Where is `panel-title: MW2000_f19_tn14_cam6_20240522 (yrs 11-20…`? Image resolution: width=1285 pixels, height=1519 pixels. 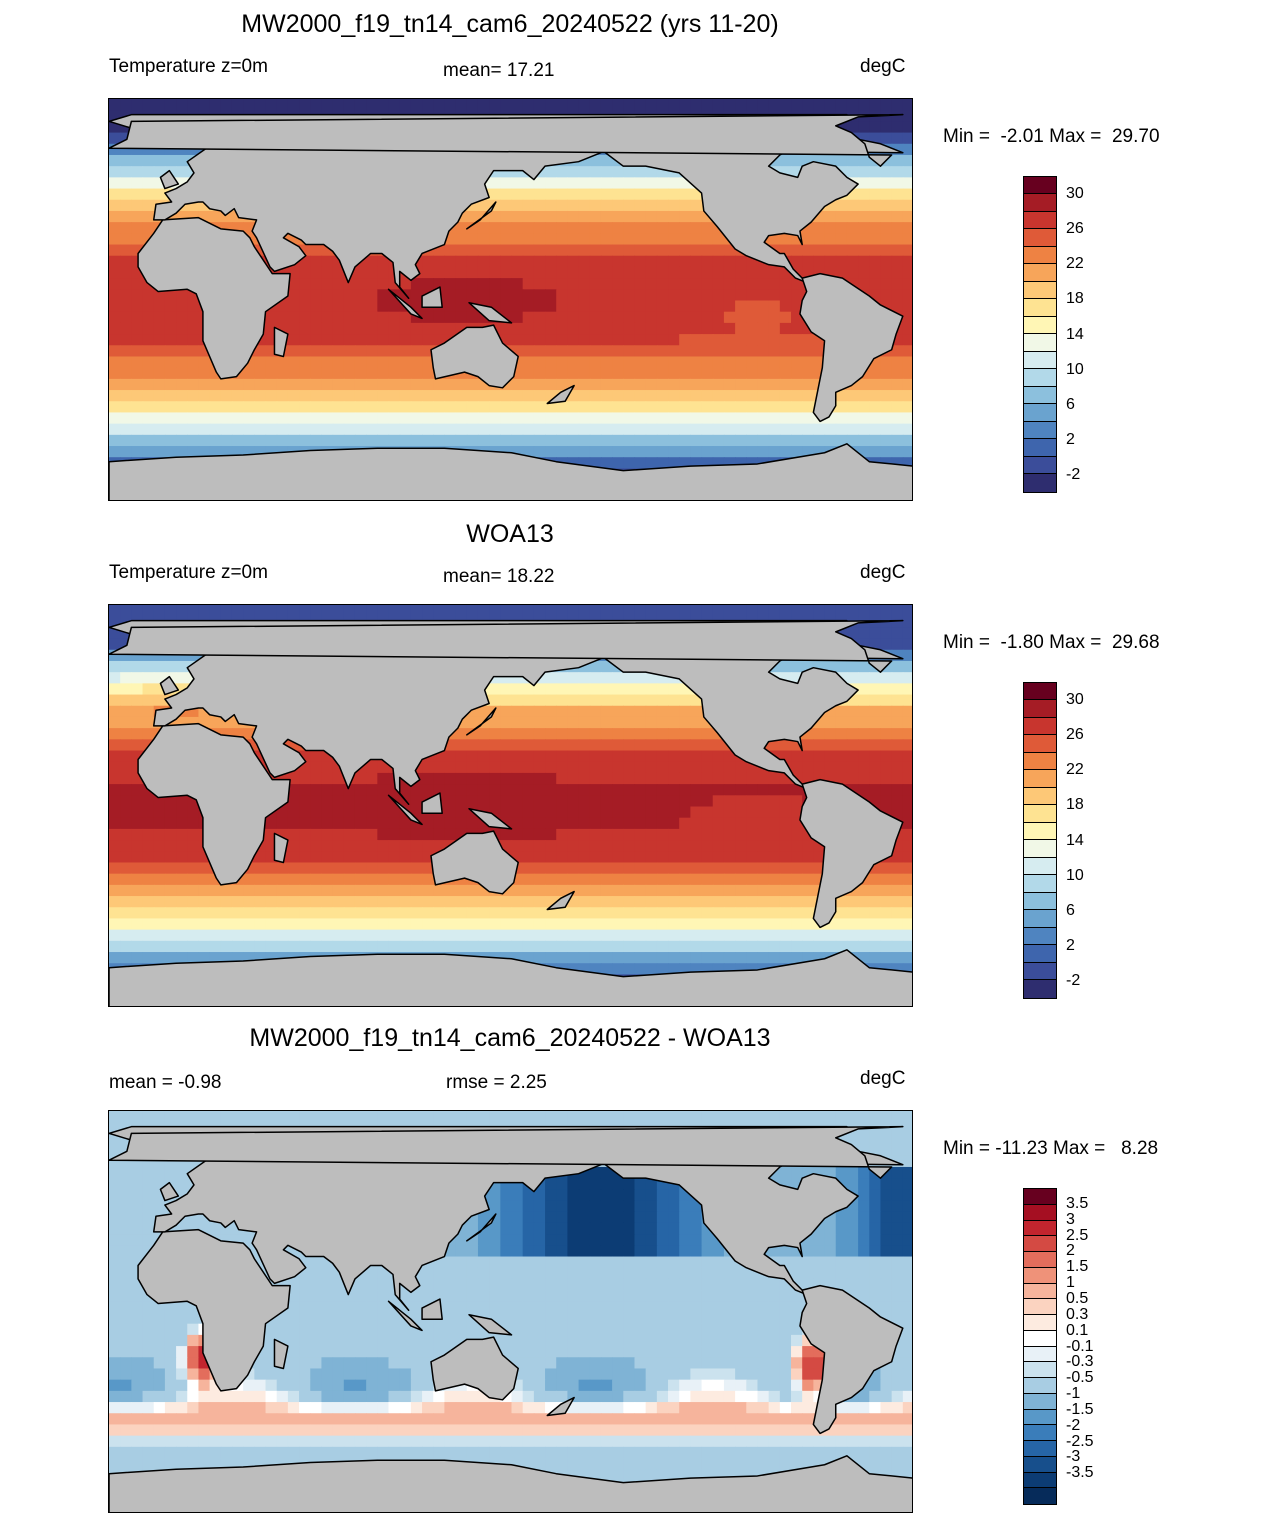
panel-title: MW2000_f19_tn14_cam6_20240522 (yrs 11-20… is located at coordinates (510, 24).